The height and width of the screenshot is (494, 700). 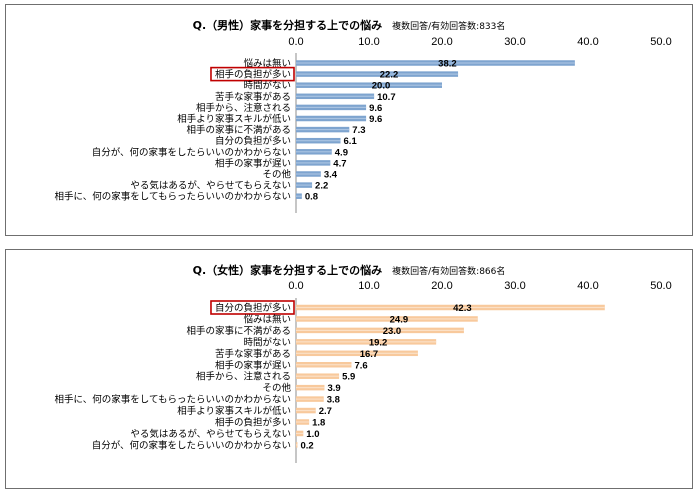 I want to click on female-chart-subtitle: 複数回答/有効回答数:866名, so click(x=449, y=272).